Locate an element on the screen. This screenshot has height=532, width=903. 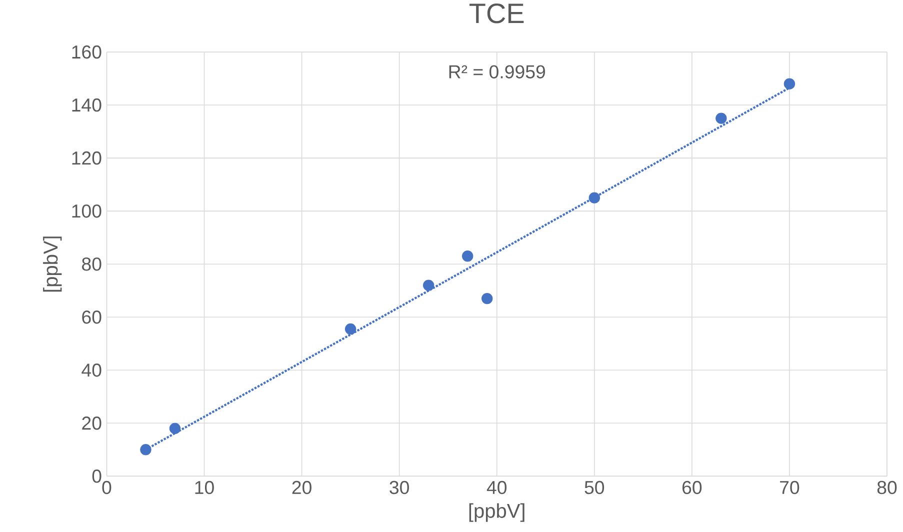
annotation: R² = 0.9959 is located at coordinates (497, 71).